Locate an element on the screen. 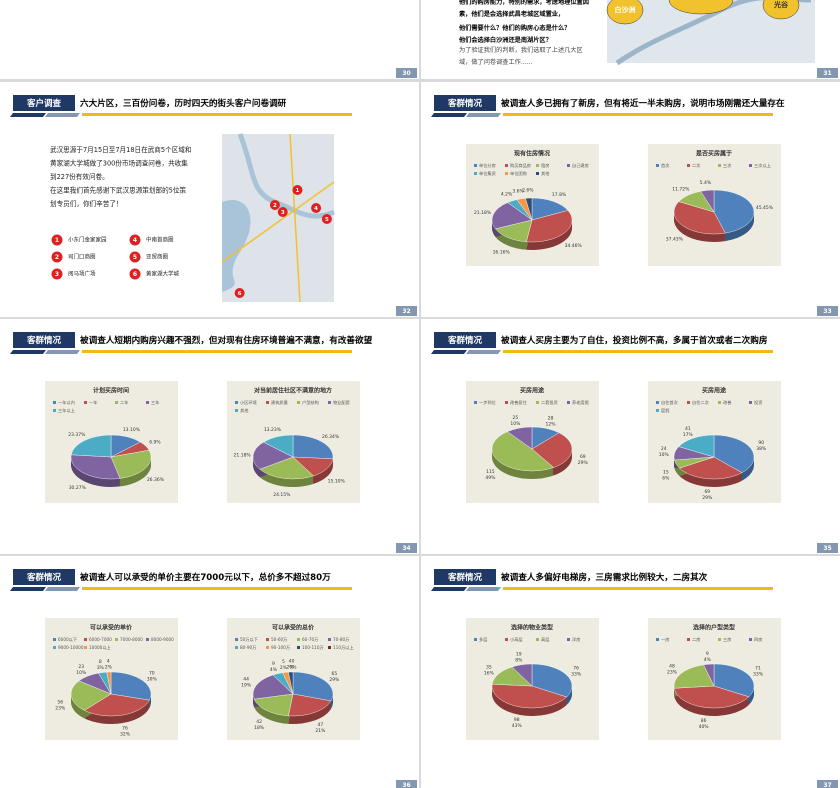 The width and height of the screenshot is (840, 788). data-label: 13.23% is located at coordinates (273, 430).